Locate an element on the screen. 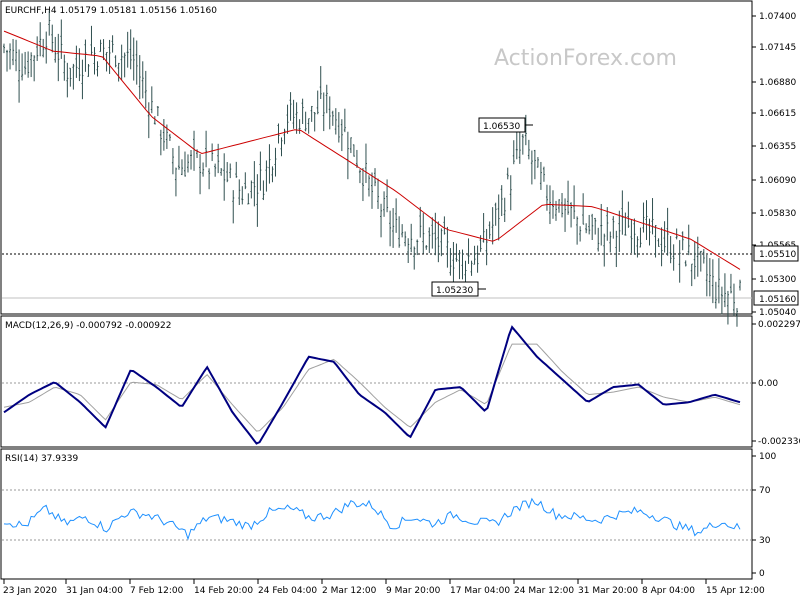  current-price-box is located at coordinates (776, 298).